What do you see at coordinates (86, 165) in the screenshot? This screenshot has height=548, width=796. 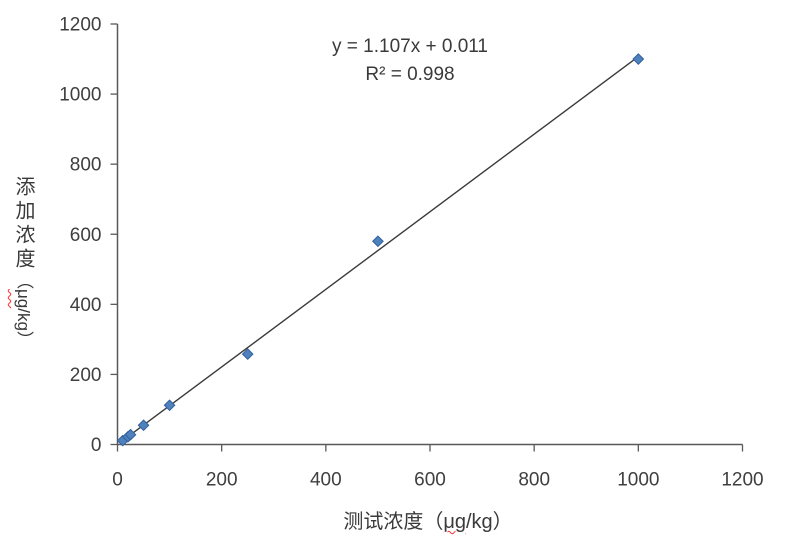 I see `y-tick-label: 800` at bounding box center [86, 165].